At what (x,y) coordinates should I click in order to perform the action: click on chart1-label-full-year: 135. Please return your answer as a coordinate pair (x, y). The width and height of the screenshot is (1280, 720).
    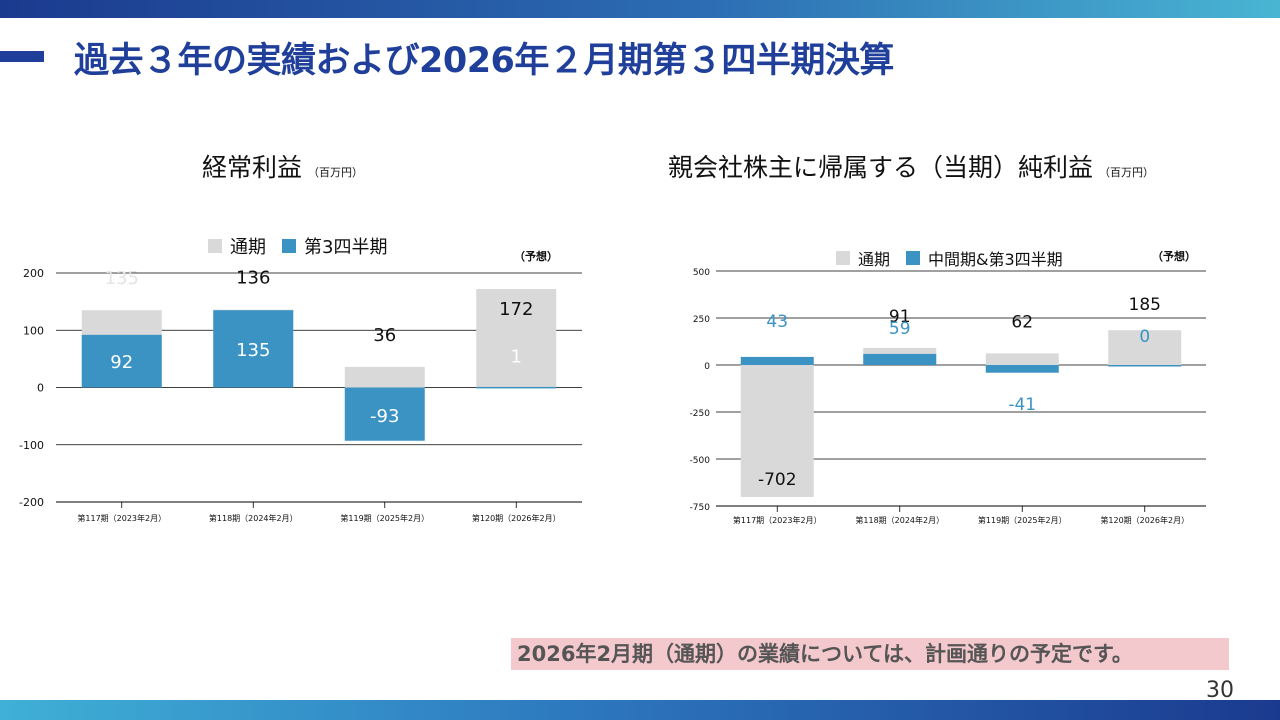
    Looking at the image, I should click on (122, 278).